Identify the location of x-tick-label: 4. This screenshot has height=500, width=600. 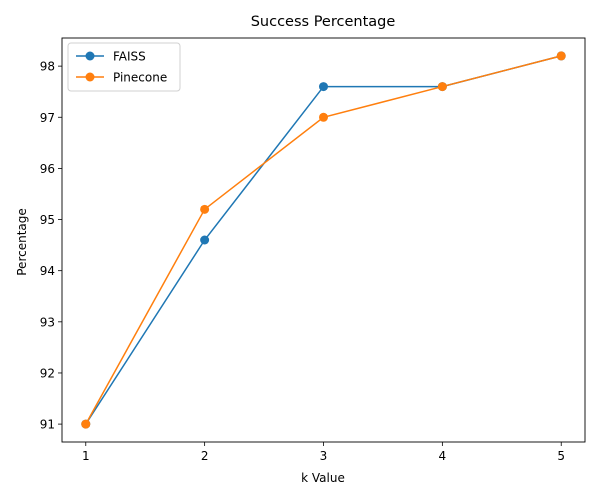
(443, 456).